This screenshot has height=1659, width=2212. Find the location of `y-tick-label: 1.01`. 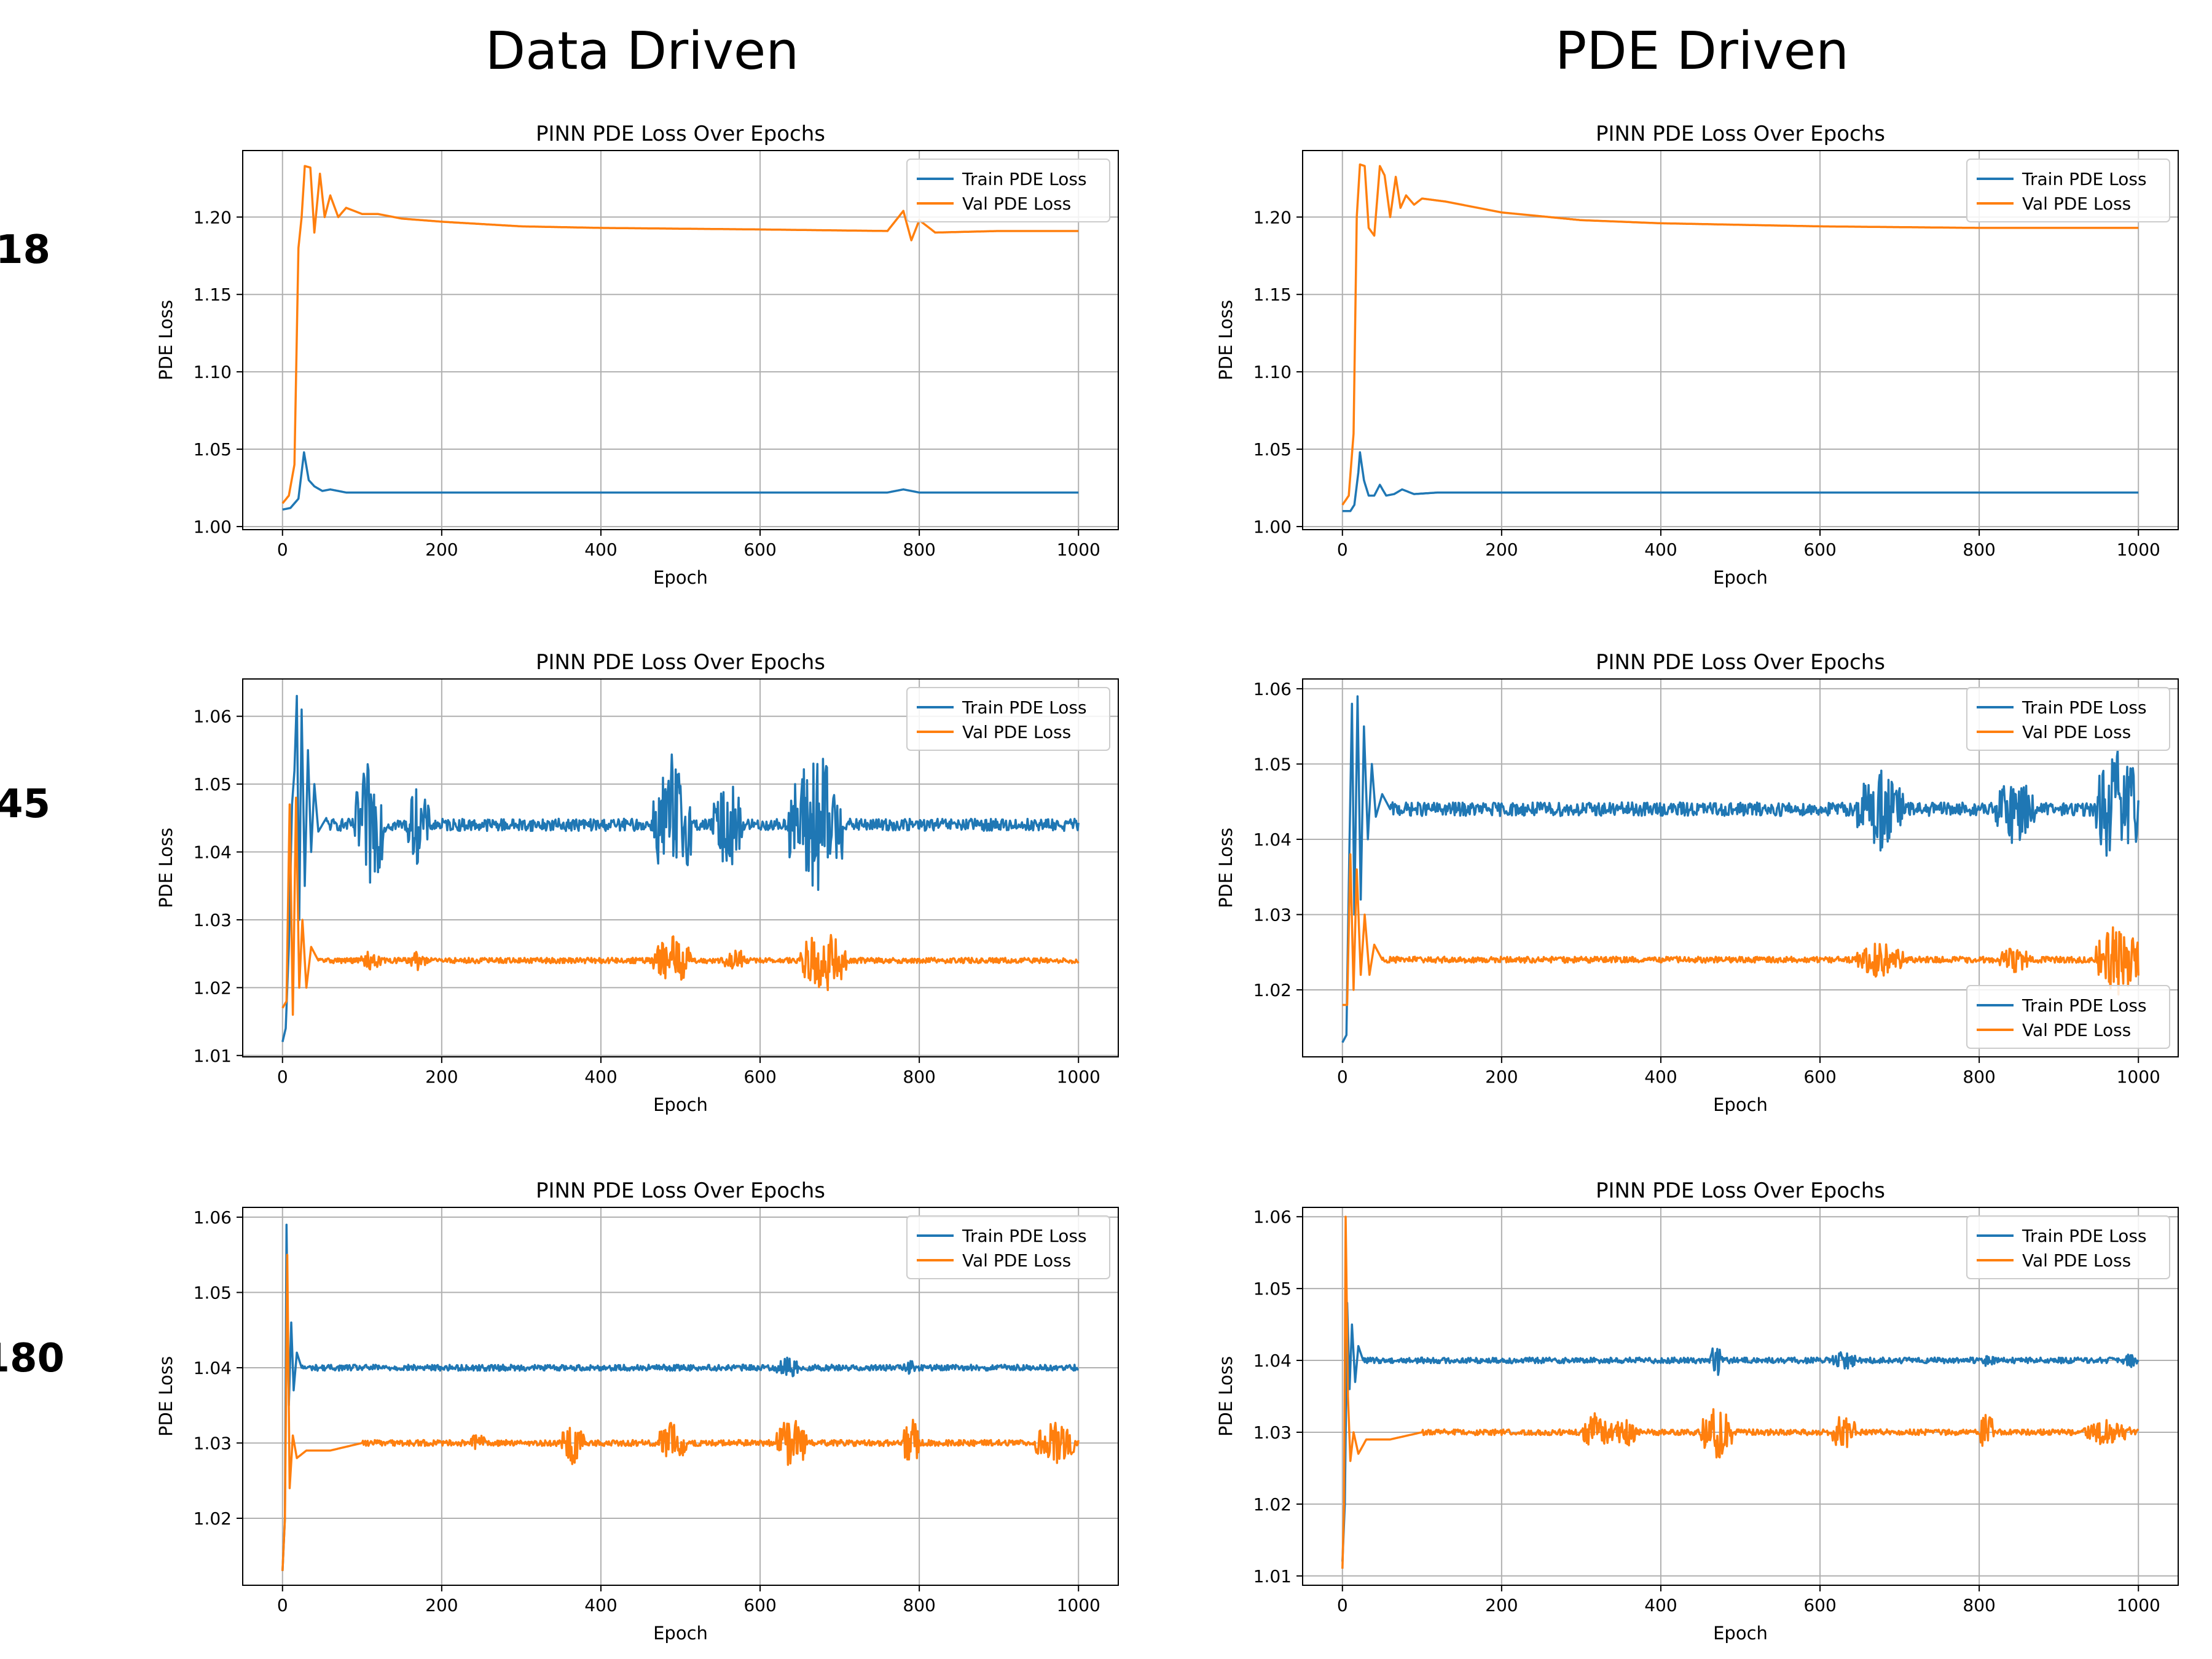

y-tick-label: 1.01 is located at coordinates (213, 1056).